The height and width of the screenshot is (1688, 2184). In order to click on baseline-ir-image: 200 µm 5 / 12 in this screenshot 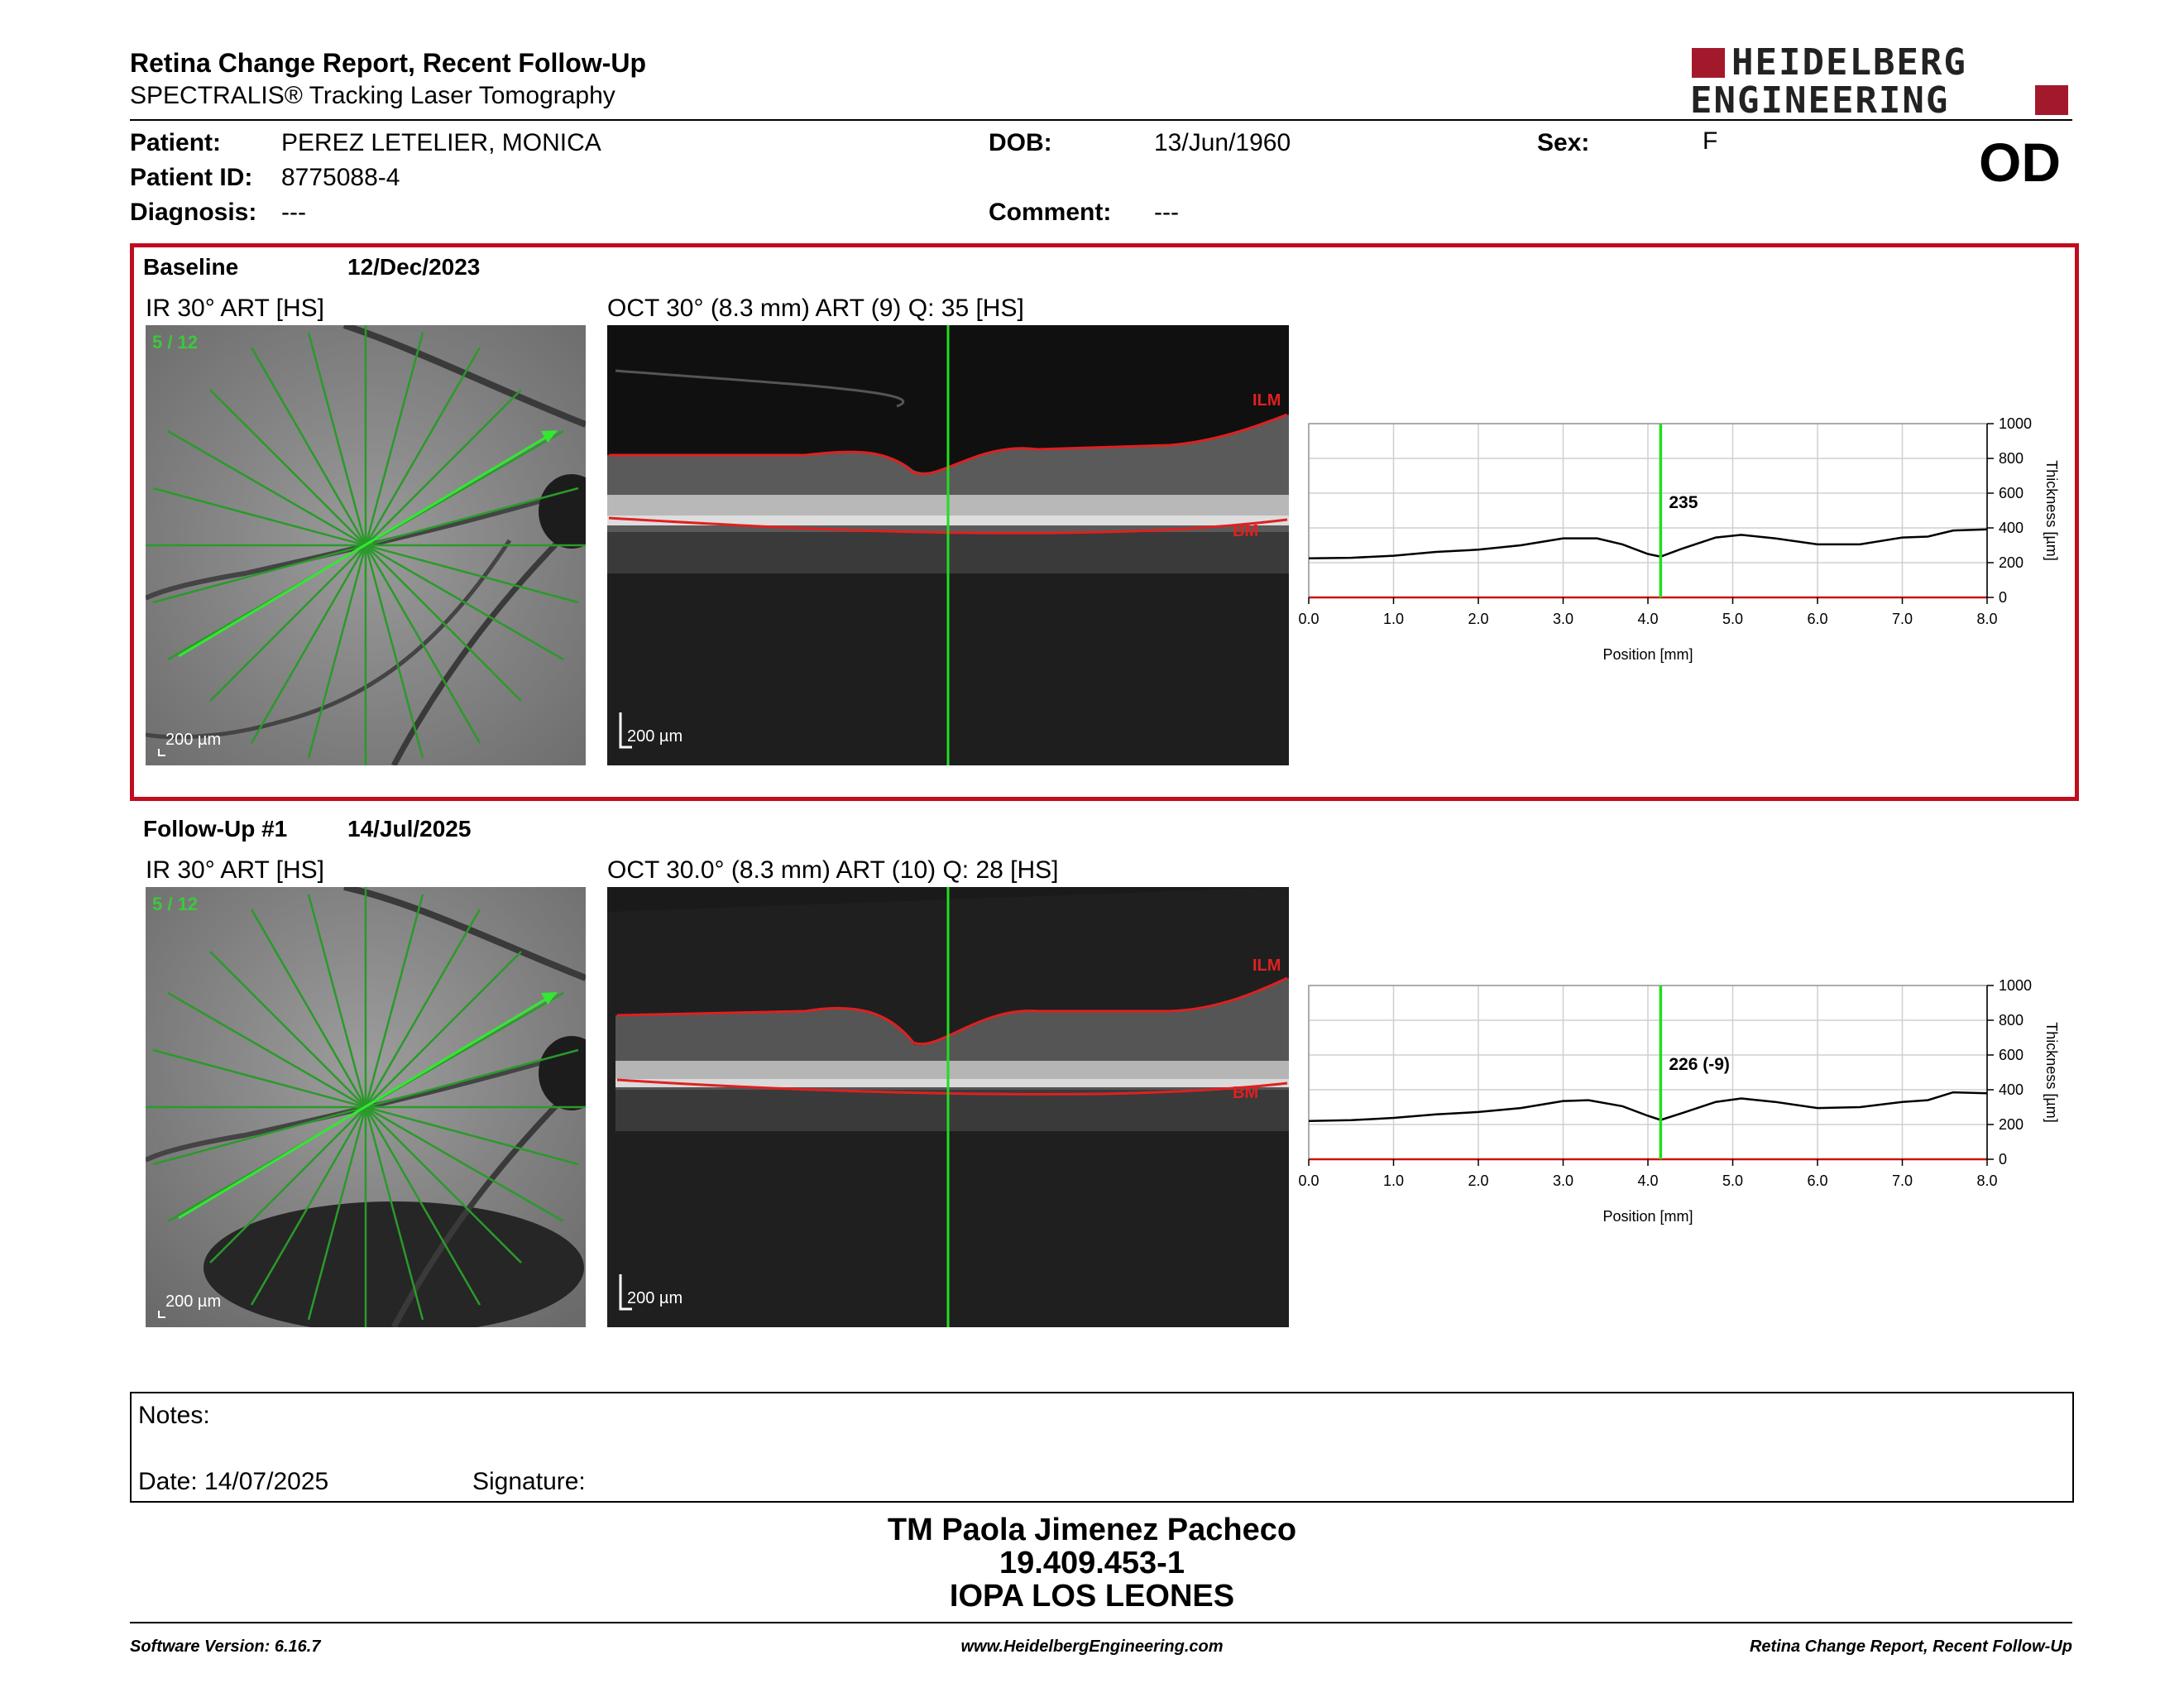, I will do `click(366, 545)`.